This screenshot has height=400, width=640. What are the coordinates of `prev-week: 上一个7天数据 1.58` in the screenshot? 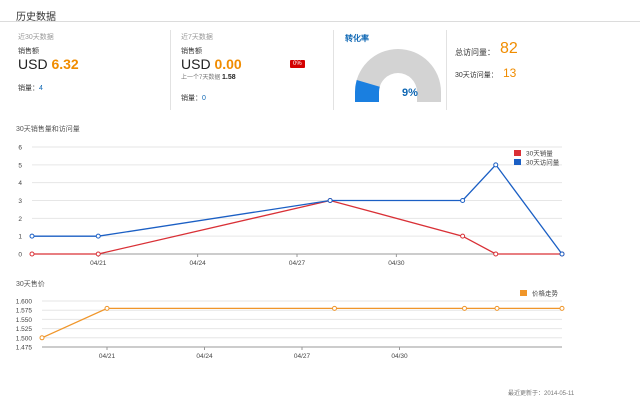 It's located at (208, 76).